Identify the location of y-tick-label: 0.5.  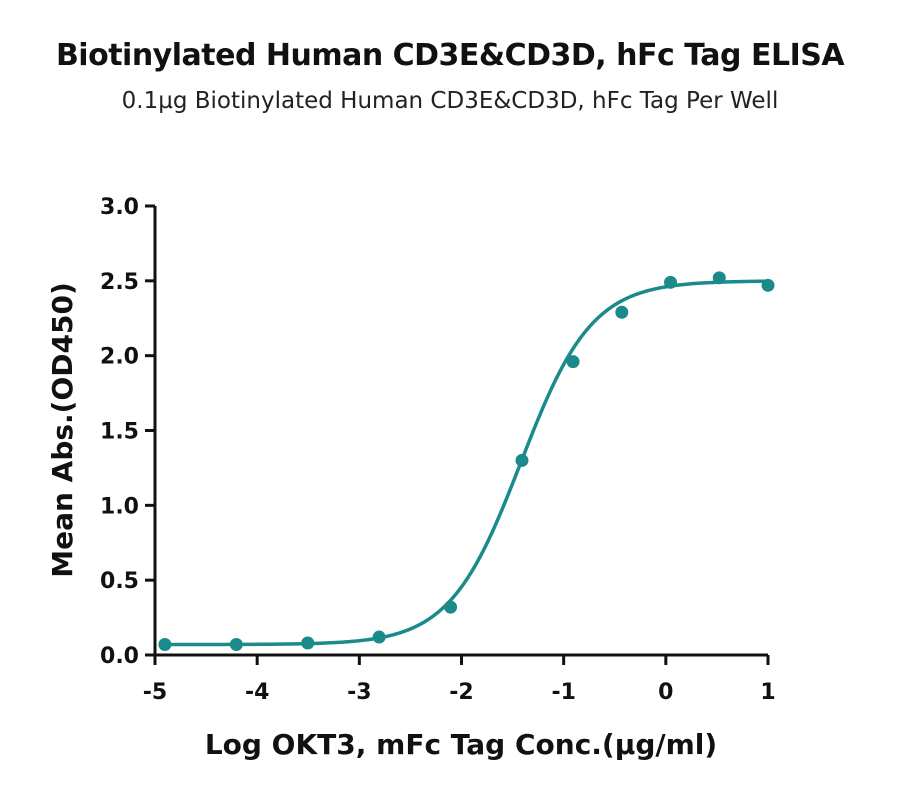
(119, 581).